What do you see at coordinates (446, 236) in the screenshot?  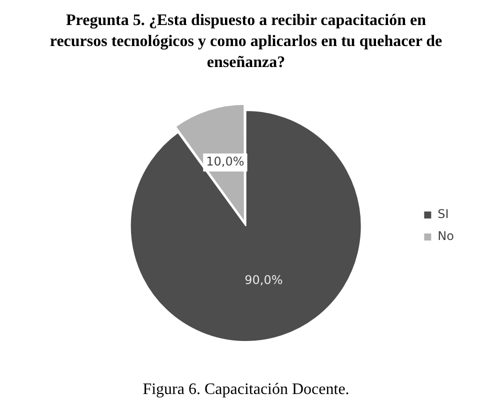 I see `legend-label: No` at bounding box center [446, 236].